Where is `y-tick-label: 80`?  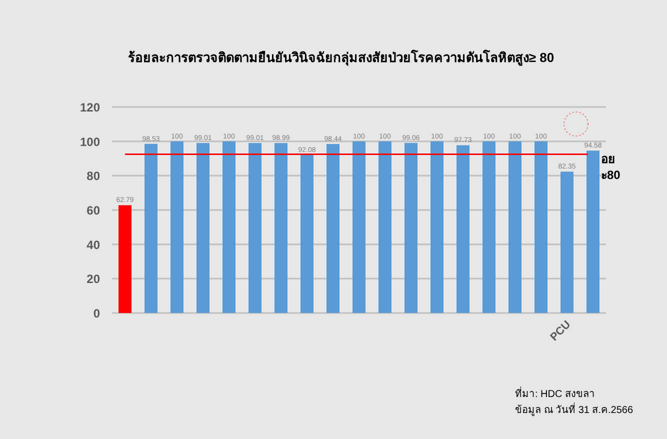 y-tick-label: 80 is located at coordinates (93, 176).